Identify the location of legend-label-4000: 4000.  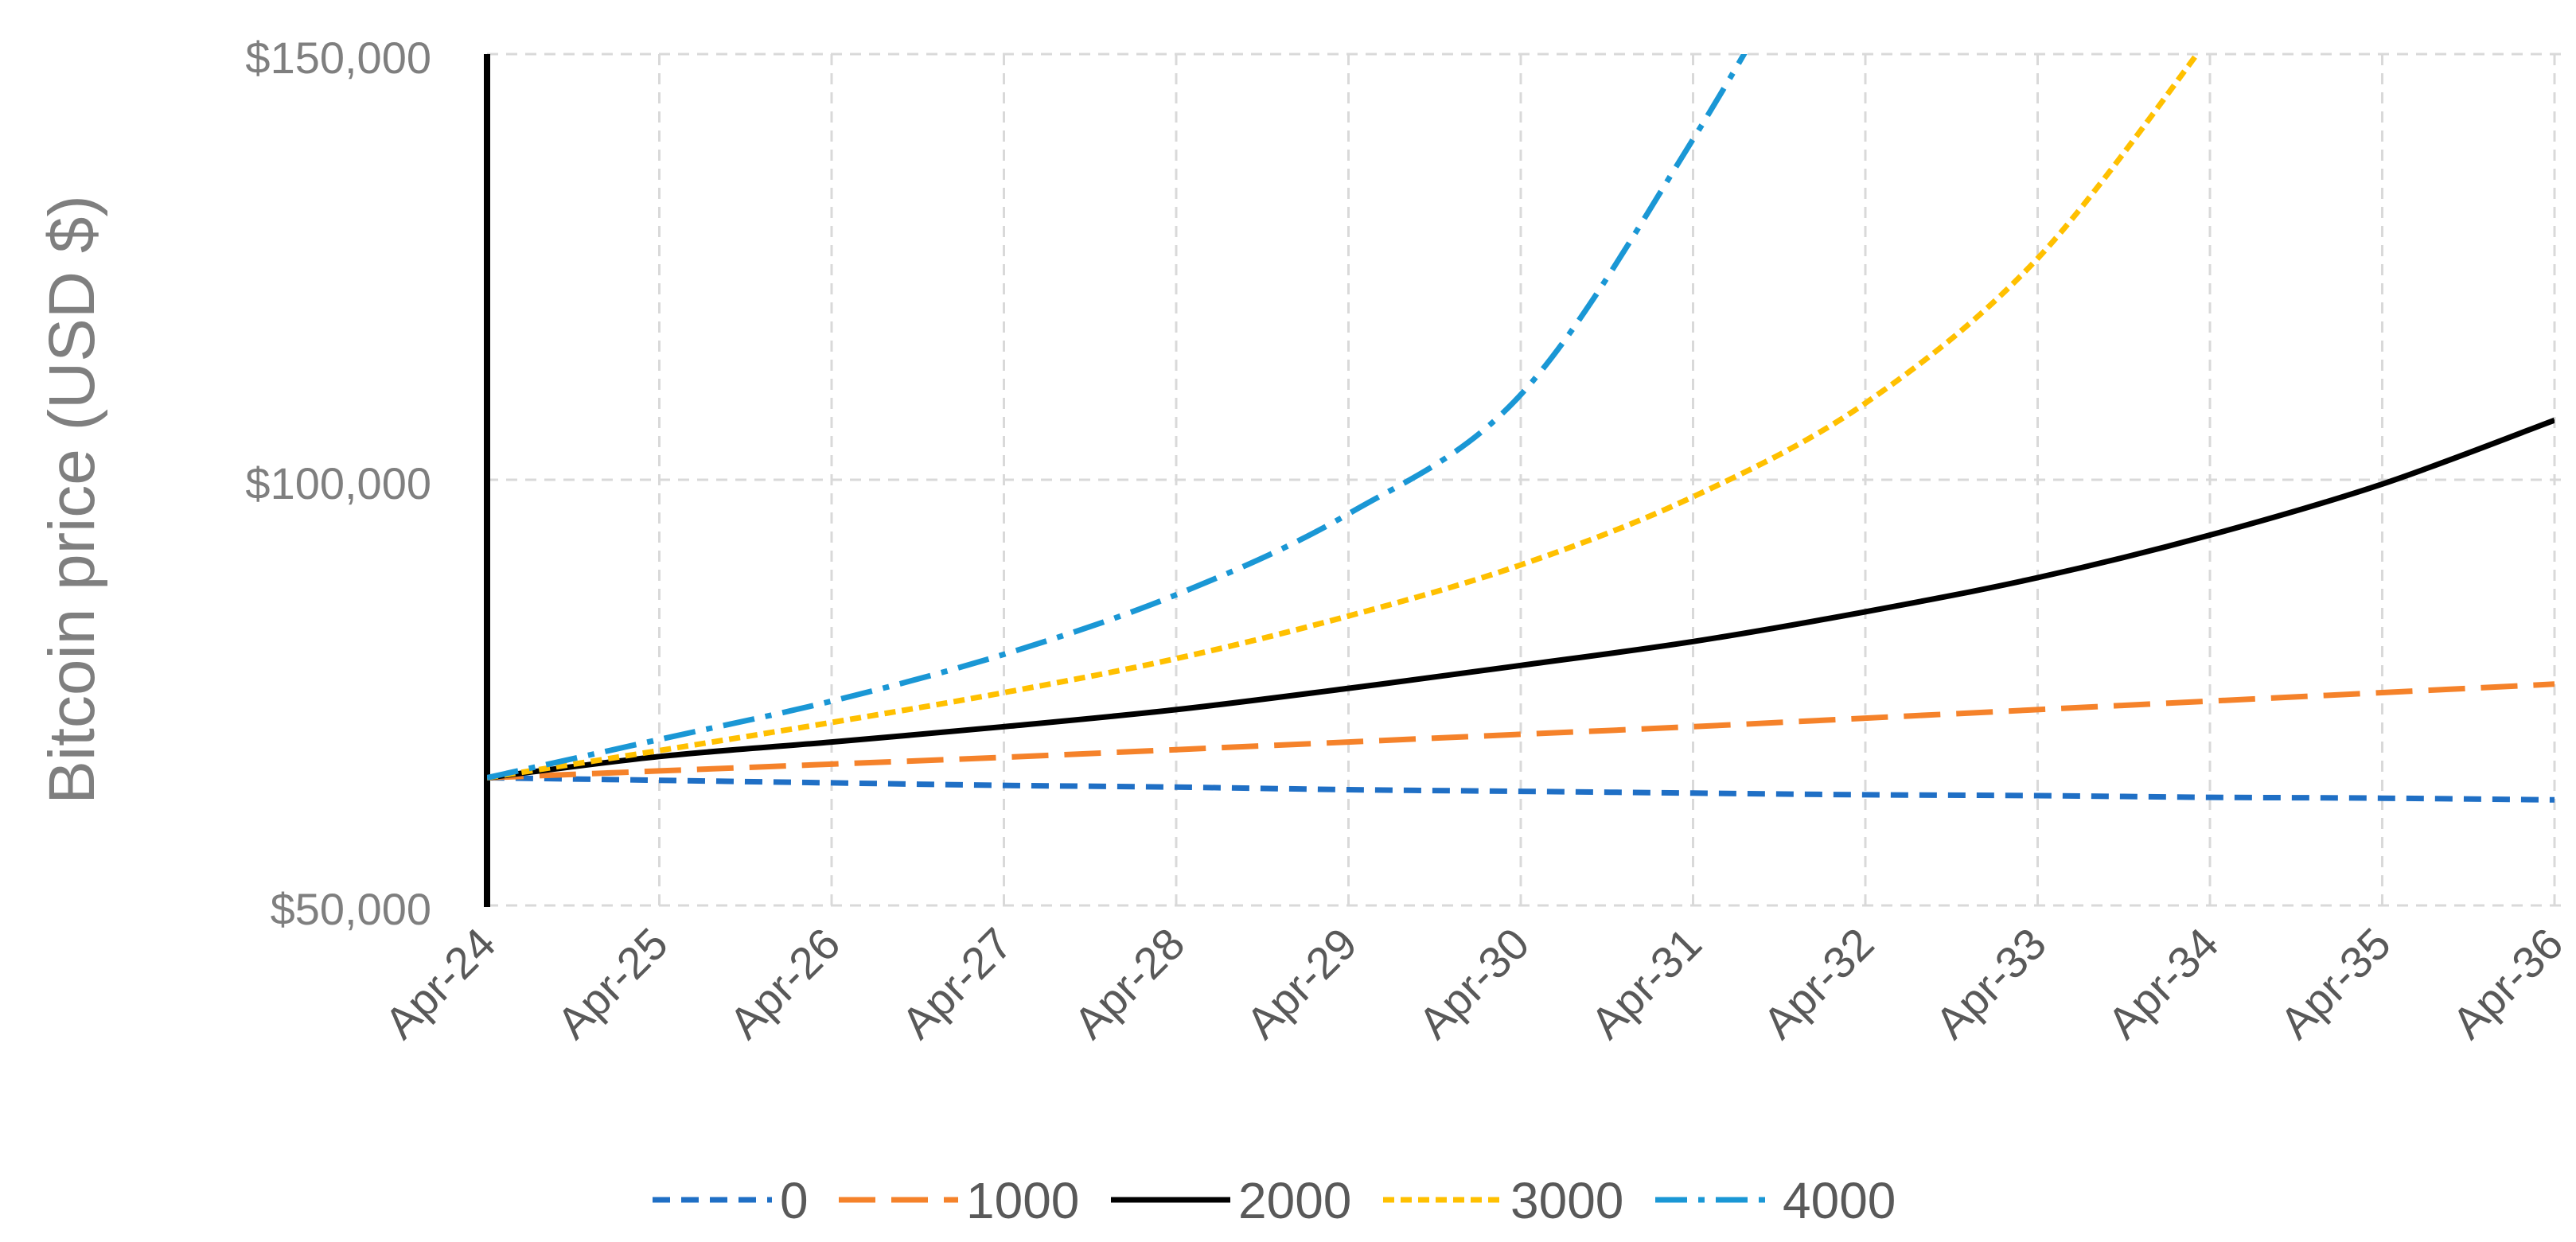
(1839, 1200).